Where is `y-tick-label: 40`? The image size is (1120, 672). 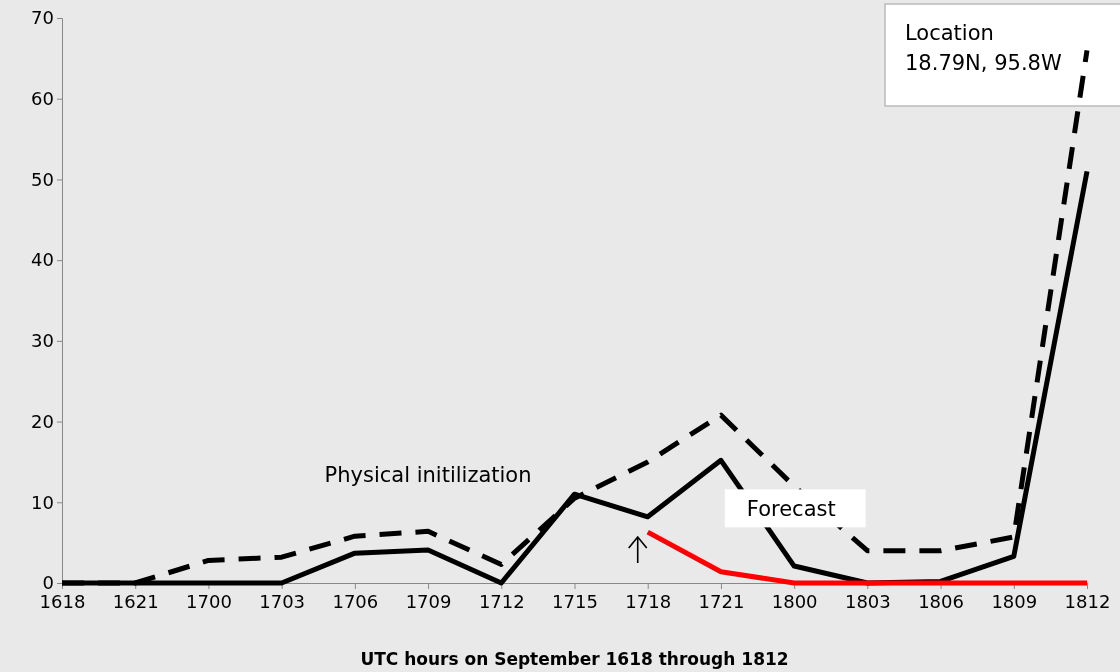
y-tick-label: 40 is located at coordinates (42, 260).